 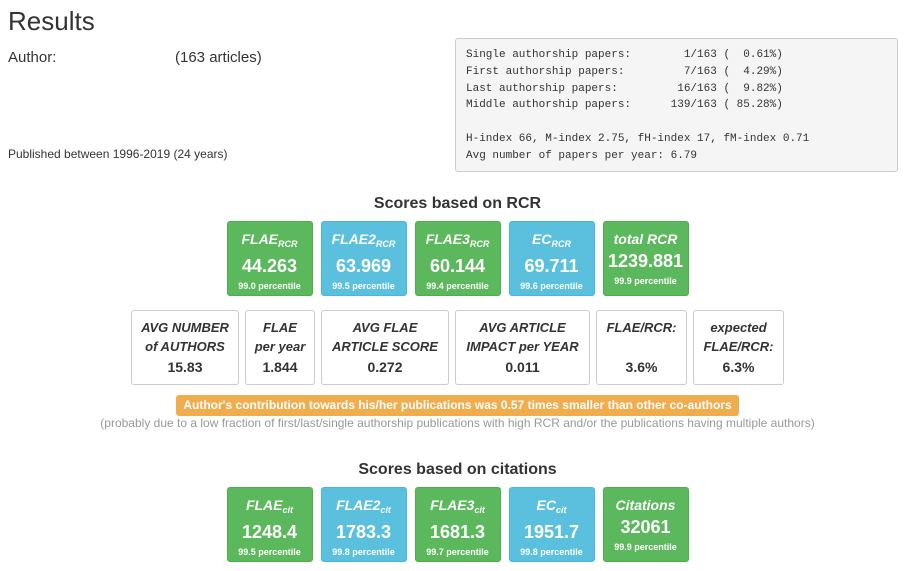 What do you see at coordinates (457, 532) in the screenshot?
I see `score-value: 1681.3` at bounding box center [457, 532].